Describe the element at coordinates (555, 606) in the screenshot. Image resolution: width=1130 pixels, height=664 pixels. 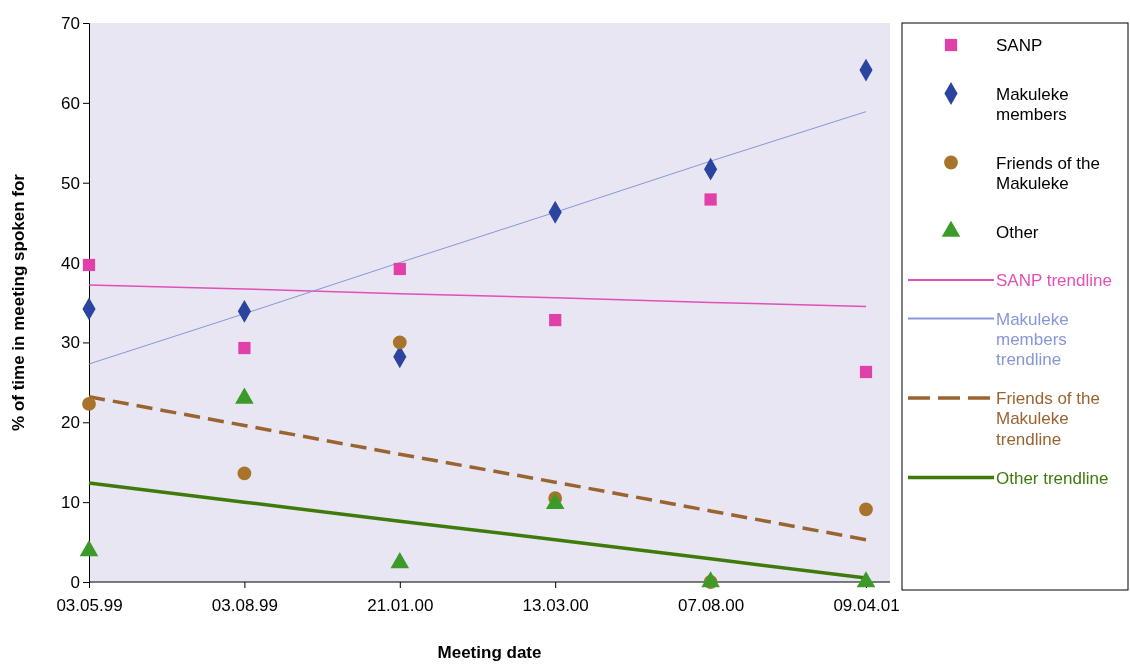
I see `x-tick-label: 13.03.00` at that location.